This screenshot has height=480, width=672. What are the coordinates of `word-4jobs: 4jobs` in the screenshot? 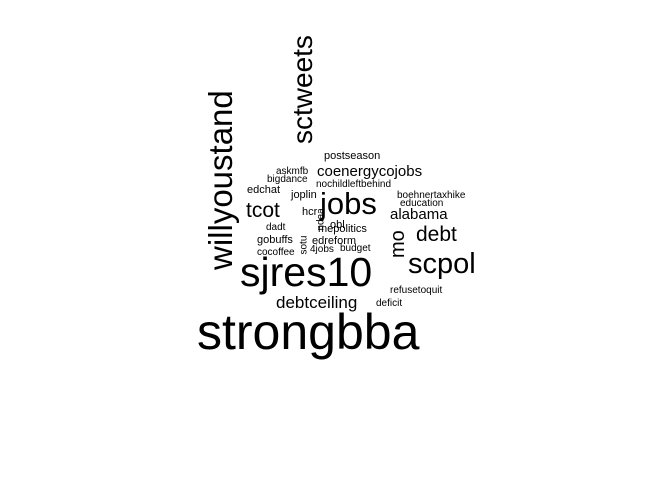 It's located at (322, 249).